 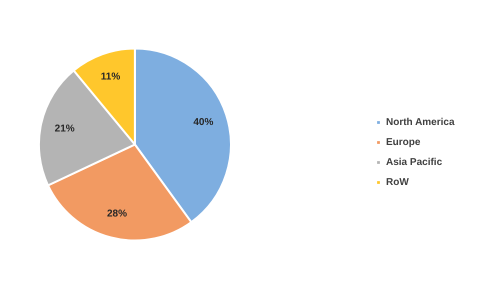 What do you see at coordinates (117, 214) in the screenshot?
I see `data-label: 28%` at bounding box center [117, 214].